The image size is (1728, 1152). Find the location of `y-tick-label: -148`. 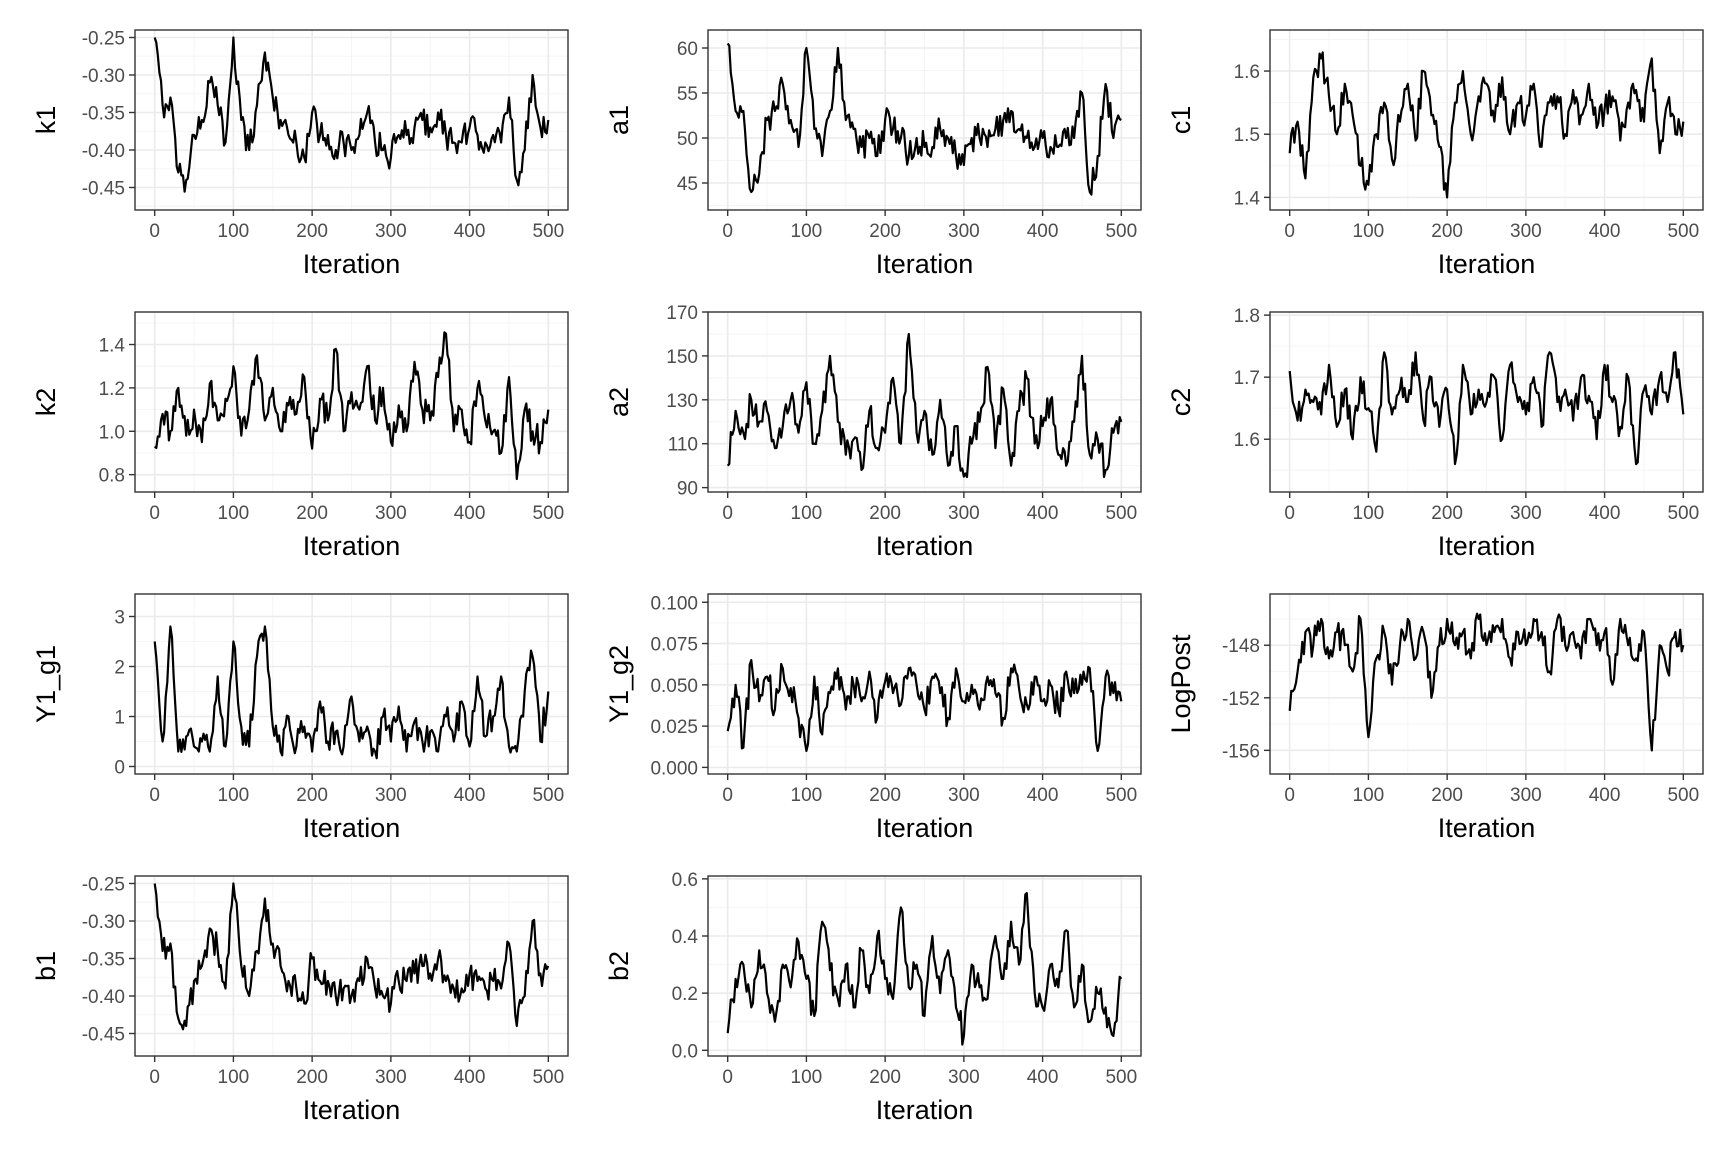

y-tick-label: -148 is located at coordinates (1241, 646).